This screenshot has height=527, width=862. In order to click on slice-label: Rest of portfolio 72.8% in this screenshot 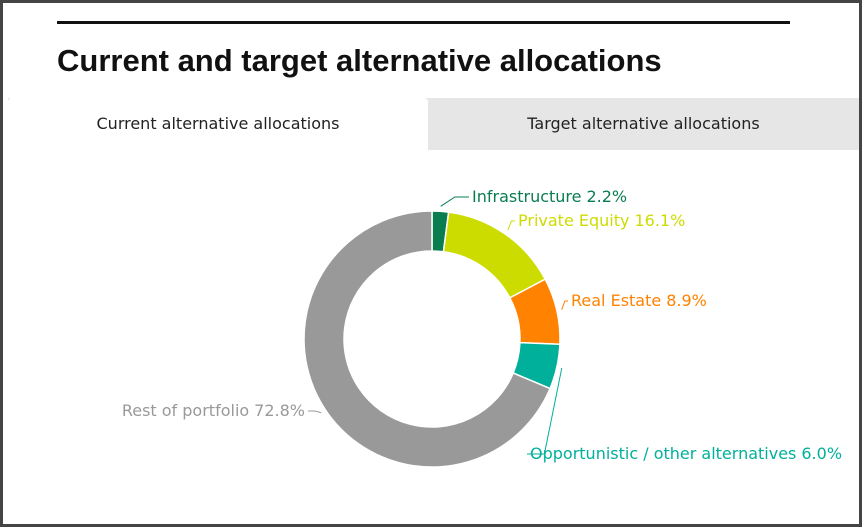, I will do `click(213, 410)`.